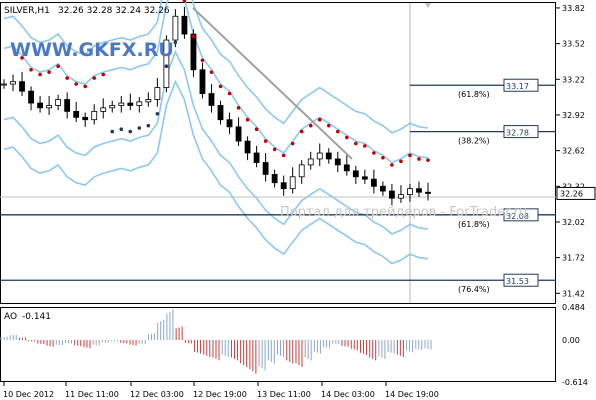 The image size is (596, 400). I want to click on price-tick-label: 31.42, so click(573, 293).